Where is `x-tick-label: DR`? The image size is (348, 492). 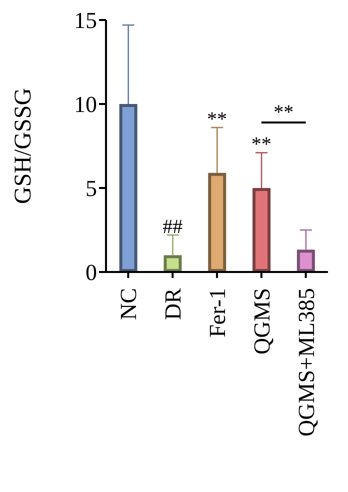
x-tick-label: DR is located at coordinates (173, 303).